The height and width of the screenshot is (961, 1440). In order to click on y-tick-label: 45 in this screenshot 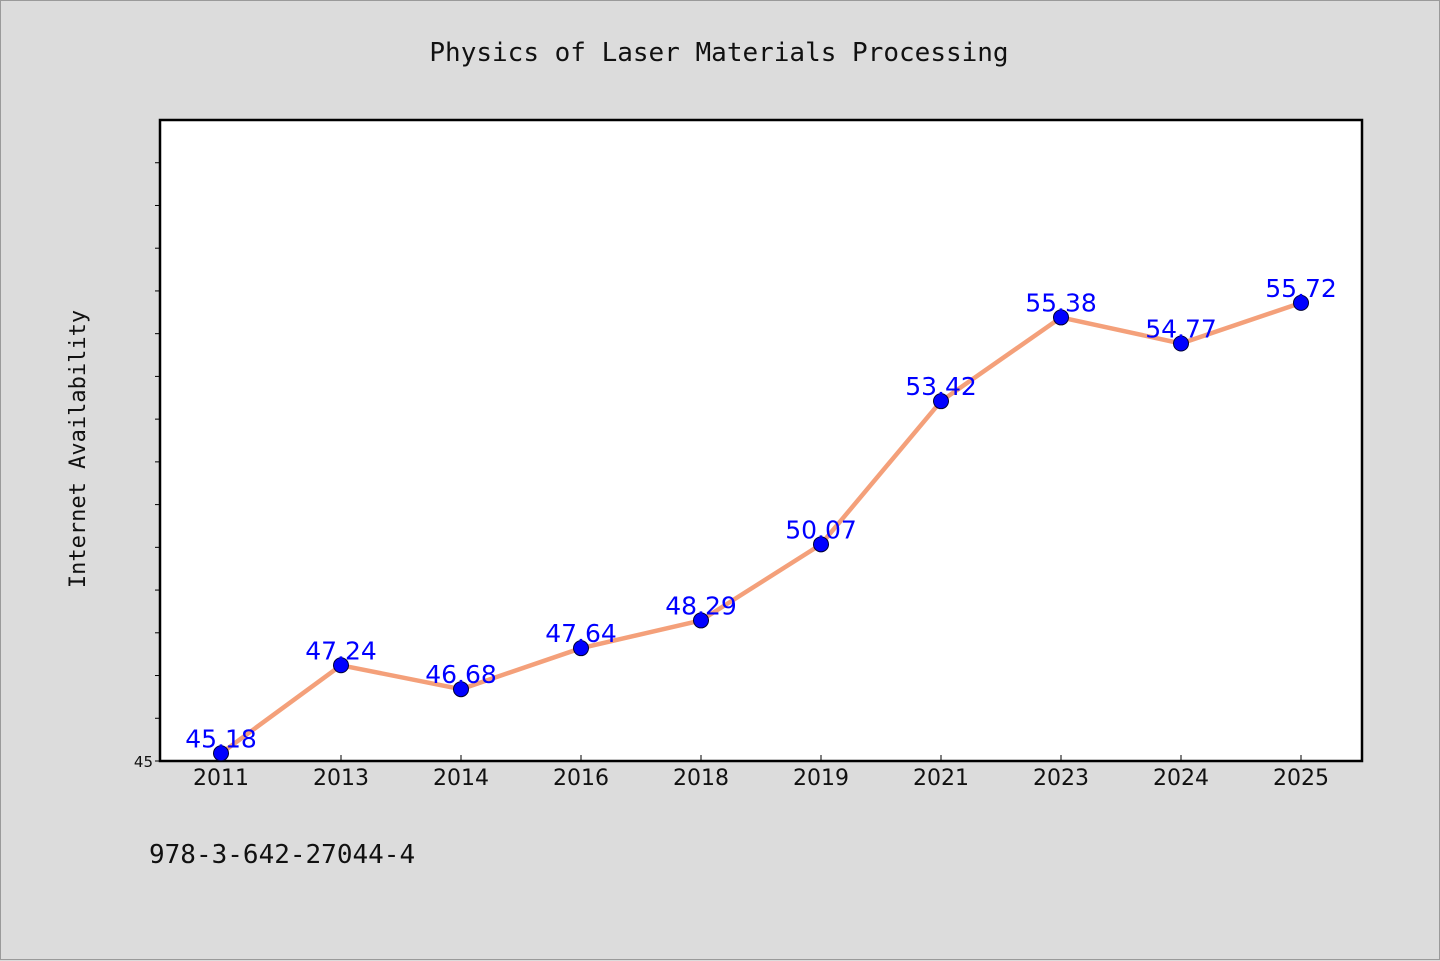, I will do `click(143, 762)`.